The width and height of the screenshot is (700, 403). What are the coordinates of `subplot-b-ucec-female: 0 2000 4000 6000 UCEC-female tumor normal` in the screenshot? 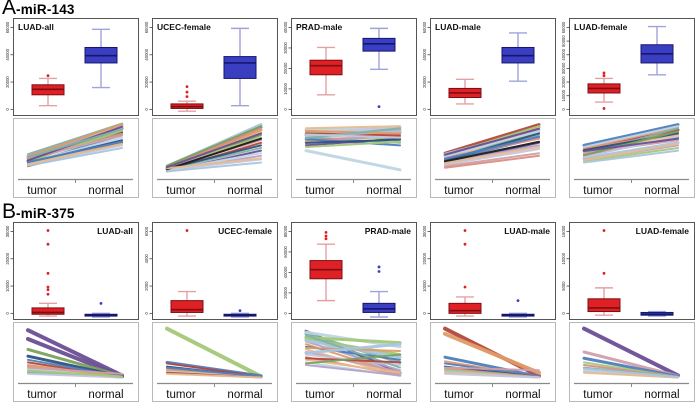 It's located at (209, 312).